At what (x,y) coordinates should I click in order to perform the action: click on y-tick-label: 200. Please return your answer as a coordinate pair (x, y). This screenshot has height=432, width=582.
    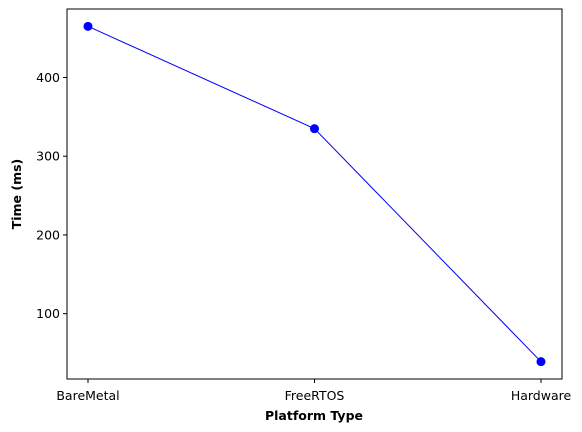
    Looking at the image, I should click on (48, 234).